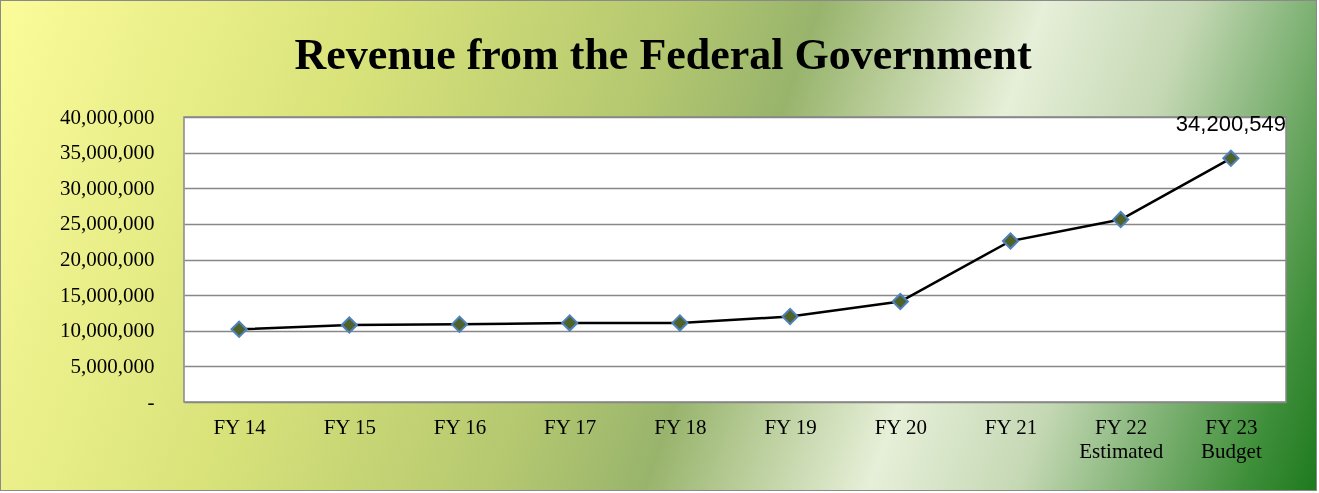  Describe the element at coordinates (460, 426) in the screenshot. I see `x-tick-label: FY 16` at that location.